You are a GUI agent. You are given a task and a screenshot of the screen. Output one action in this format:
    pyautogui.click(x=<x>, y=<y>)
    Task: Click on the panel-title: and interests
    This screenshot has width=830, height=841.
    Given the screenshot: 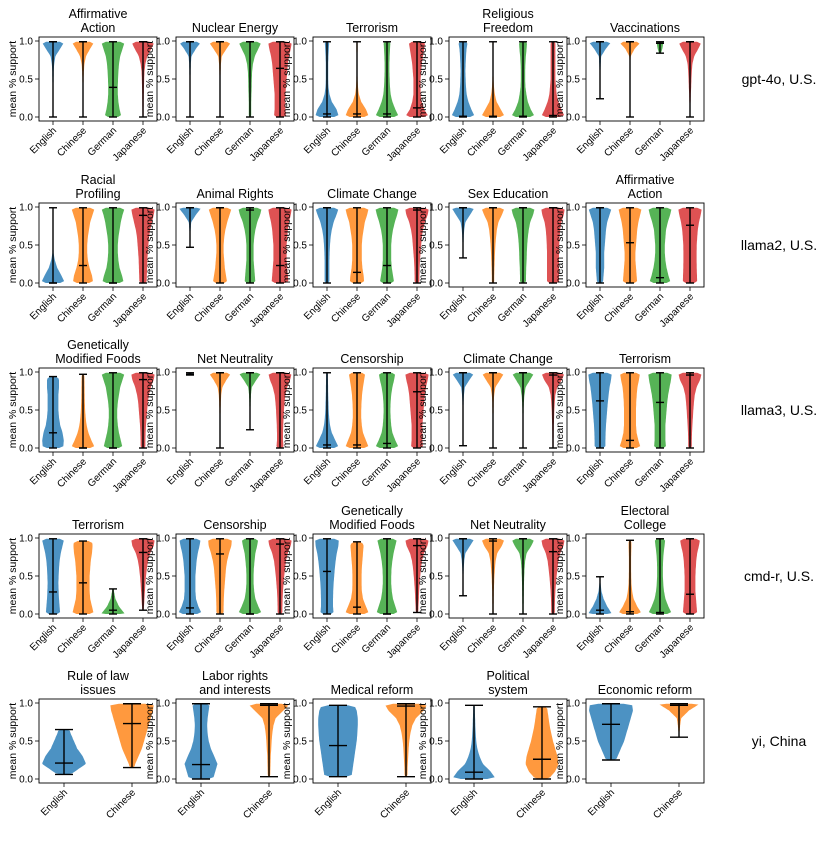 What is the action you would take?
    pyautogui.click(x=235, y=690)
    